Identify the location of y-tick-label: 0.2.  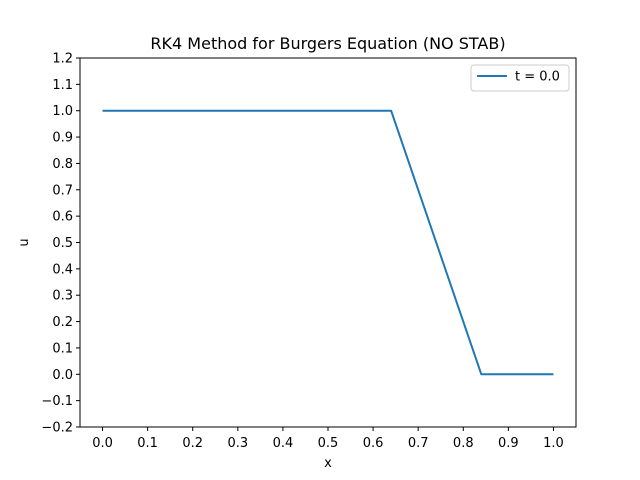
(62, 322).